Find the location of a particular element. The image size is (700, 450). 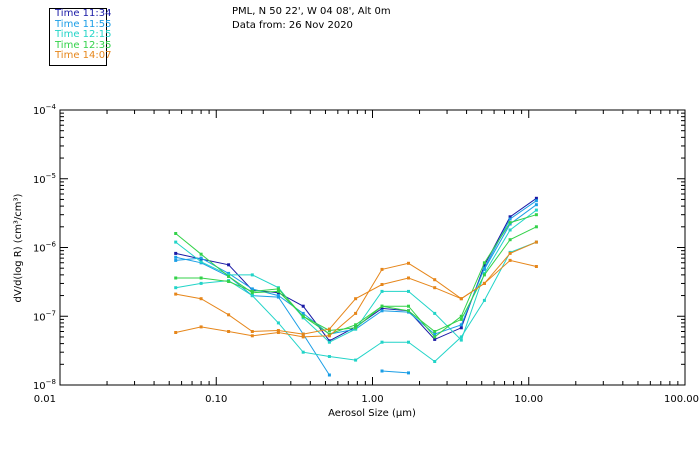

x-tick-label: 0.01 is located at coordinates (45, 399).